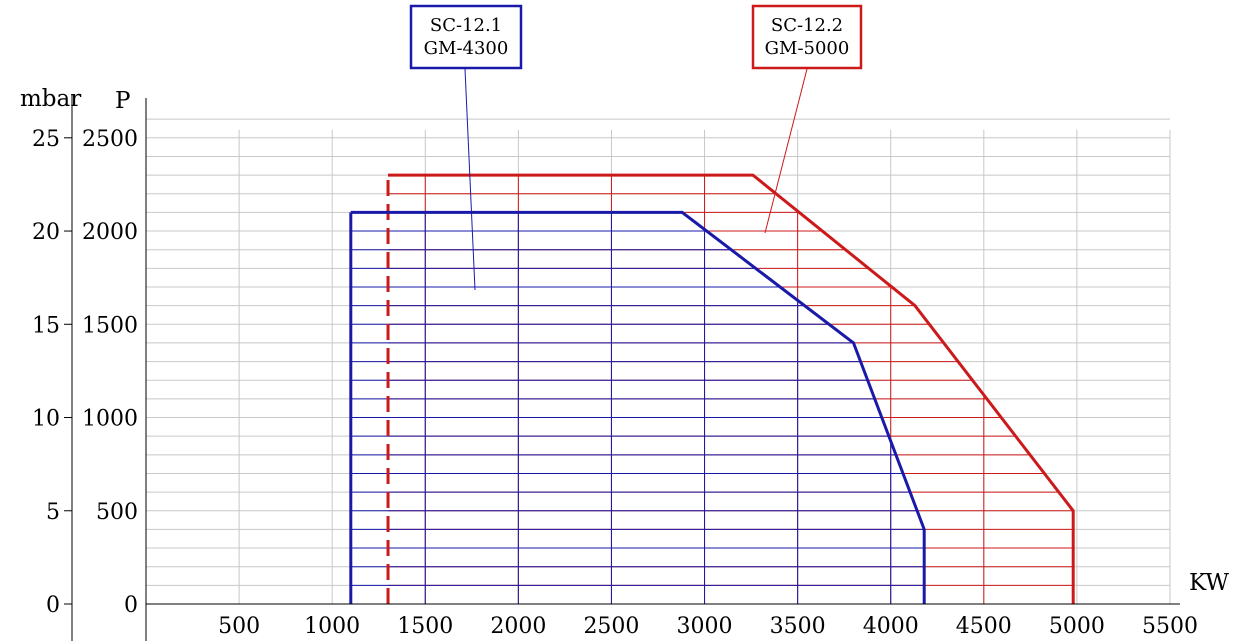 This screenshot has height=641, width=1235. Describe the element at coordinates (984, 626) in the screenshot. I see `x-tick-label: 4500` at that location.